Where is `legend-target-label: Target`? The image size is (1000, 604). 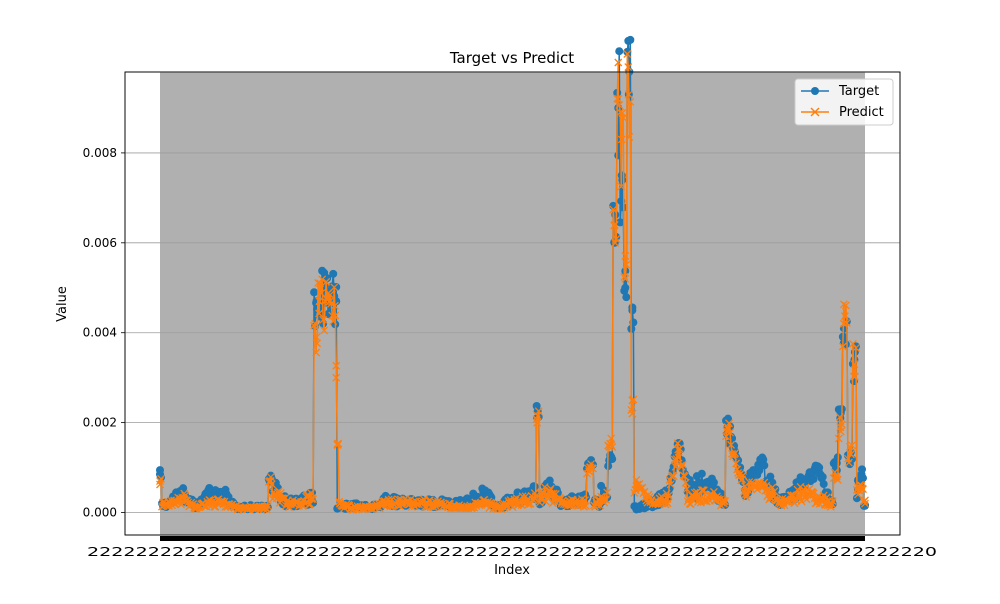
legend-target-label: Target is located at coordinates (858, 91).